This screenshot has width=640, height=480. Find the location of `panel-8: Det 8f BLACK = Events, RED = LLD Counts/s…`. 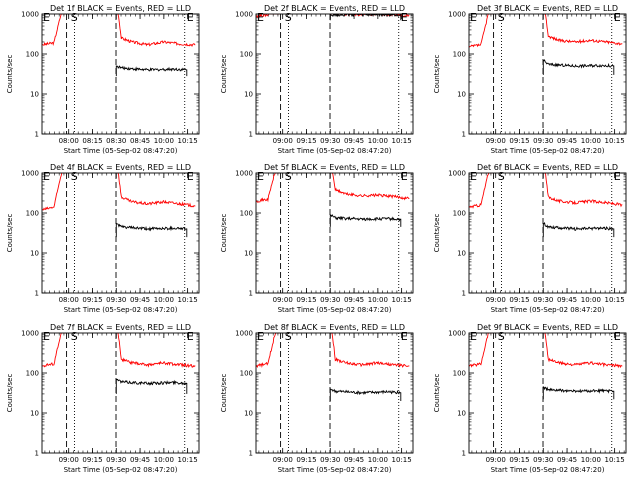

panel-8: Det 8f BLACK = Events, RED = LLD Counts/s… is located at coordinates (317, 398).